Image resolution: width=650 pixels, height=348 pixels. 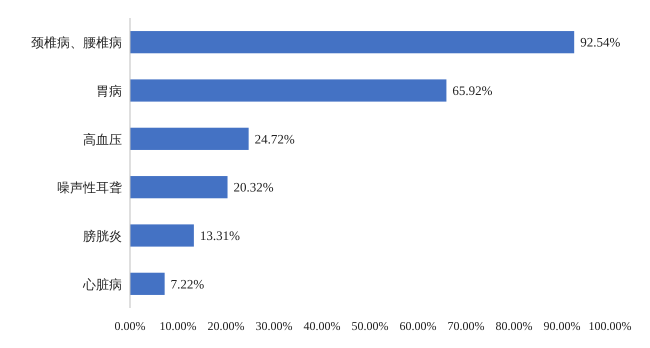 I want to click on data-label: 65.92%, so click(x=472, y=90).